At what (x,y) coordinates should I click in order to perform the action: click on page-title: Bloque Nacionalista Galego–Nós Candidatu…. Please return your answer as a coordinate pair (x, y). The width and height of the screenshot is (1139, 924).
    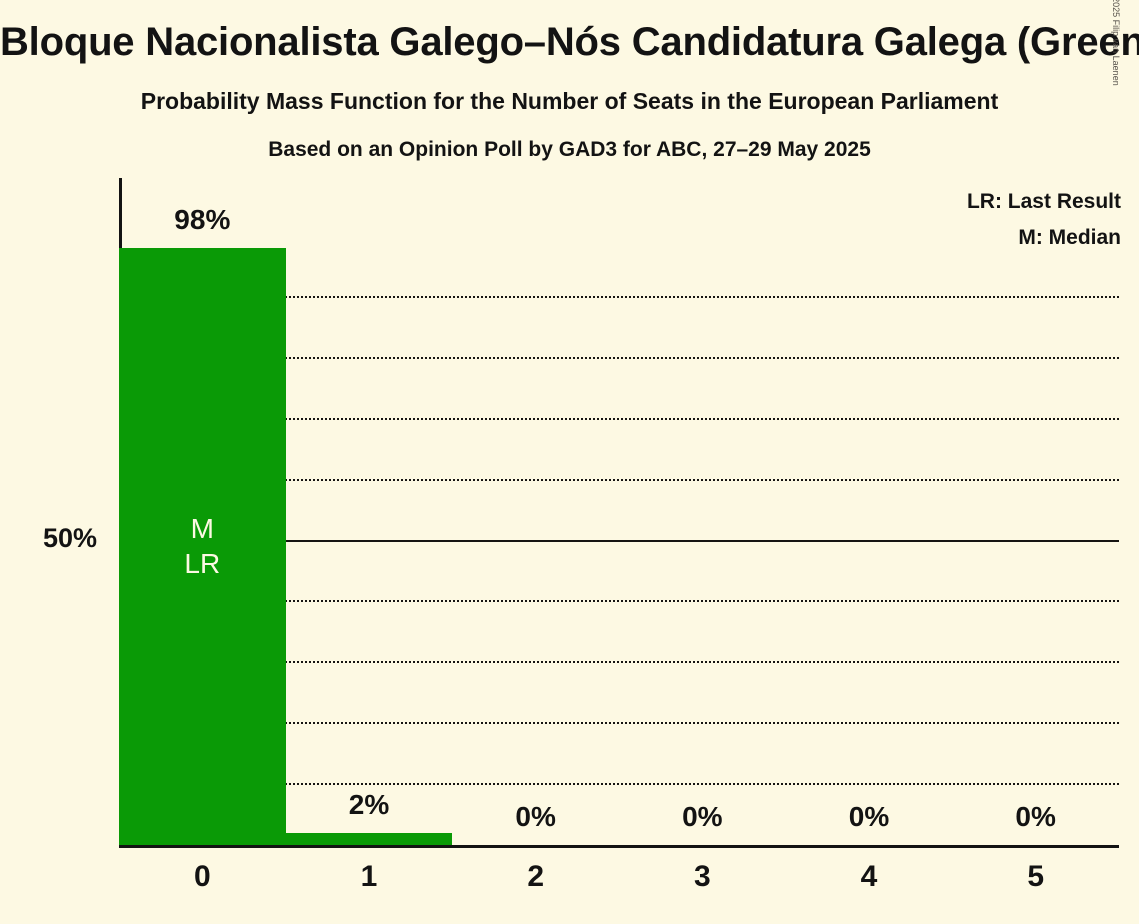
    Looking at the image, I should click on (569, 42).